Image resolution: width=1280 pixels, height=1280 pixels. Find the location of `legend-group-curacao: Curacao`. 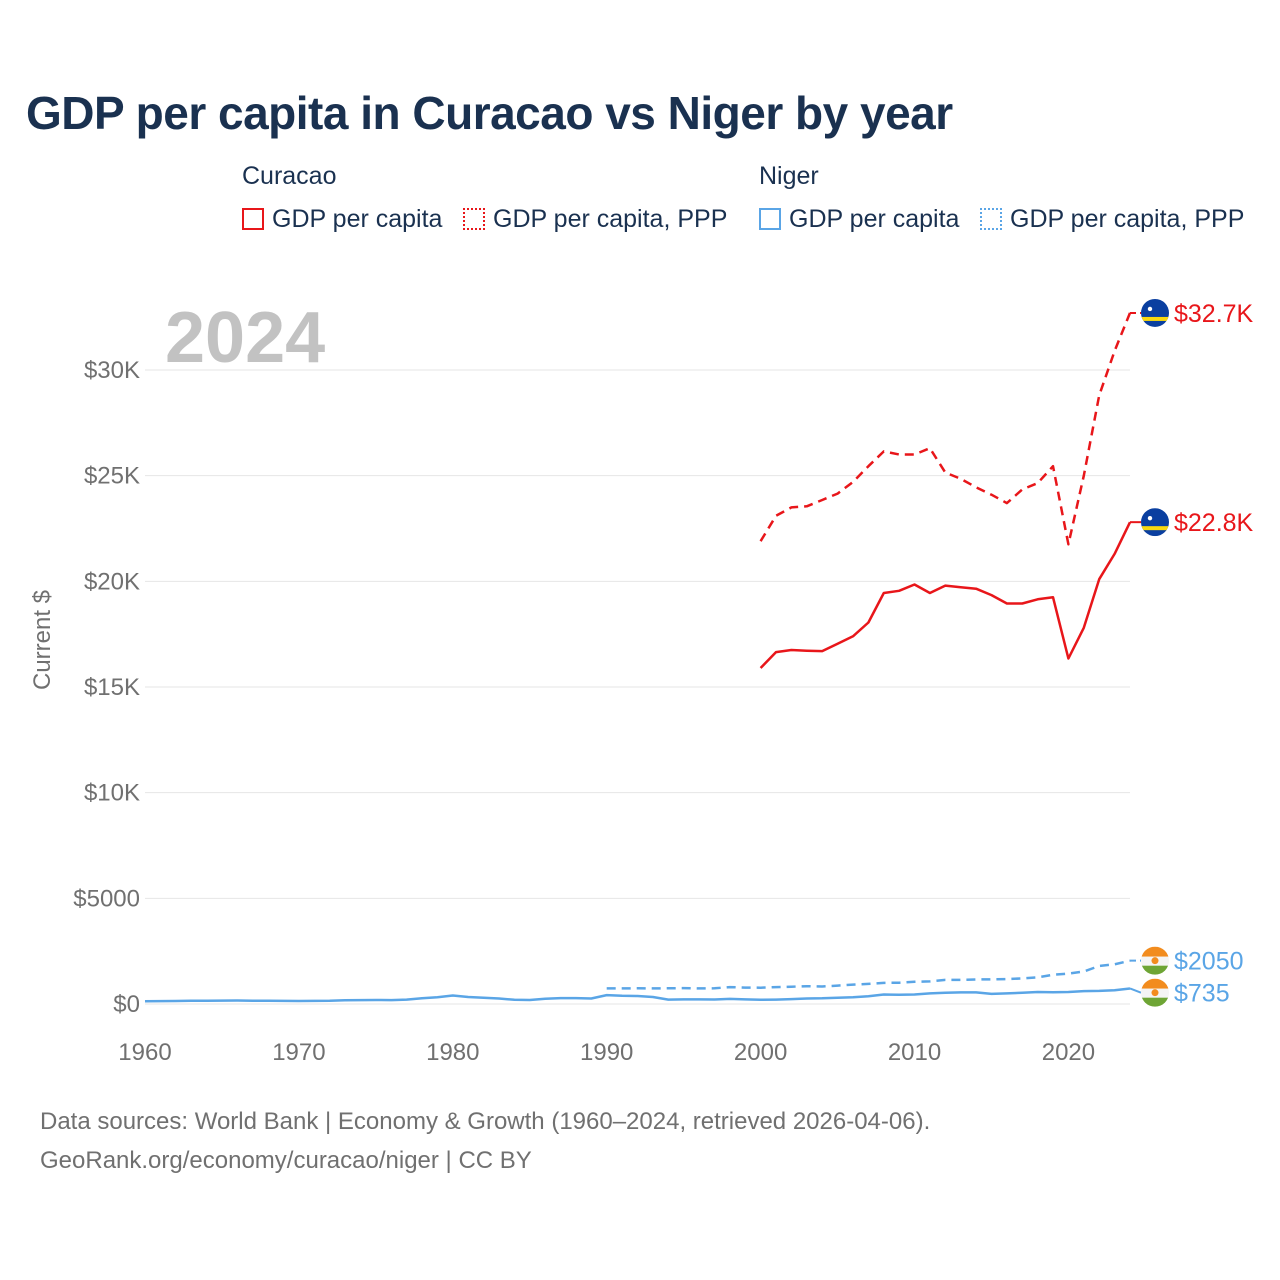

legend-group-curacao: Curacao is located at coordinates (289, 176).